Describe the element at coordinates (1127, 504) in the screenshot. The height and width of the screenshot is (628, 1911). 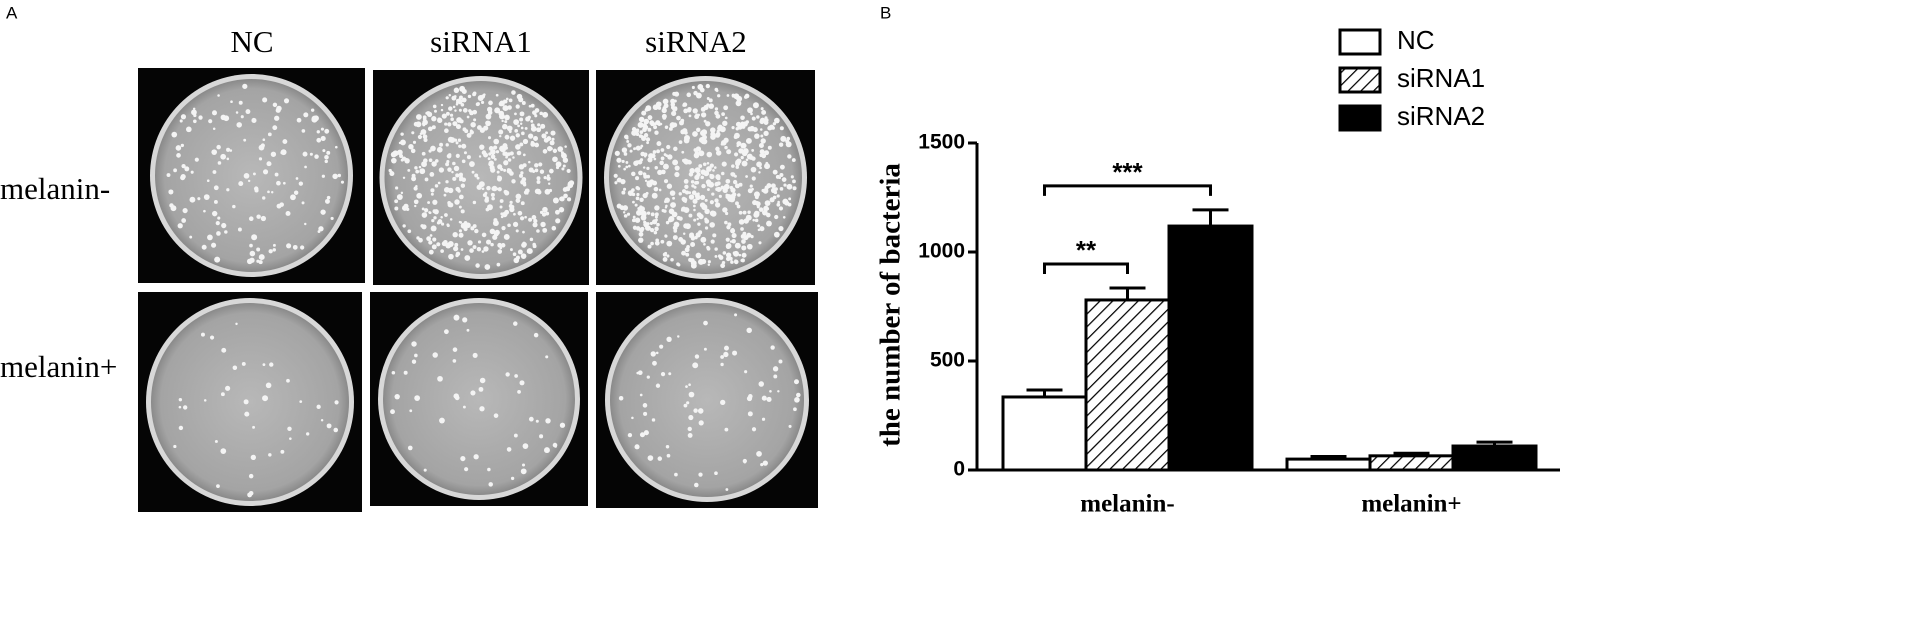
I see `x-tick-label: melanin-` at that location.